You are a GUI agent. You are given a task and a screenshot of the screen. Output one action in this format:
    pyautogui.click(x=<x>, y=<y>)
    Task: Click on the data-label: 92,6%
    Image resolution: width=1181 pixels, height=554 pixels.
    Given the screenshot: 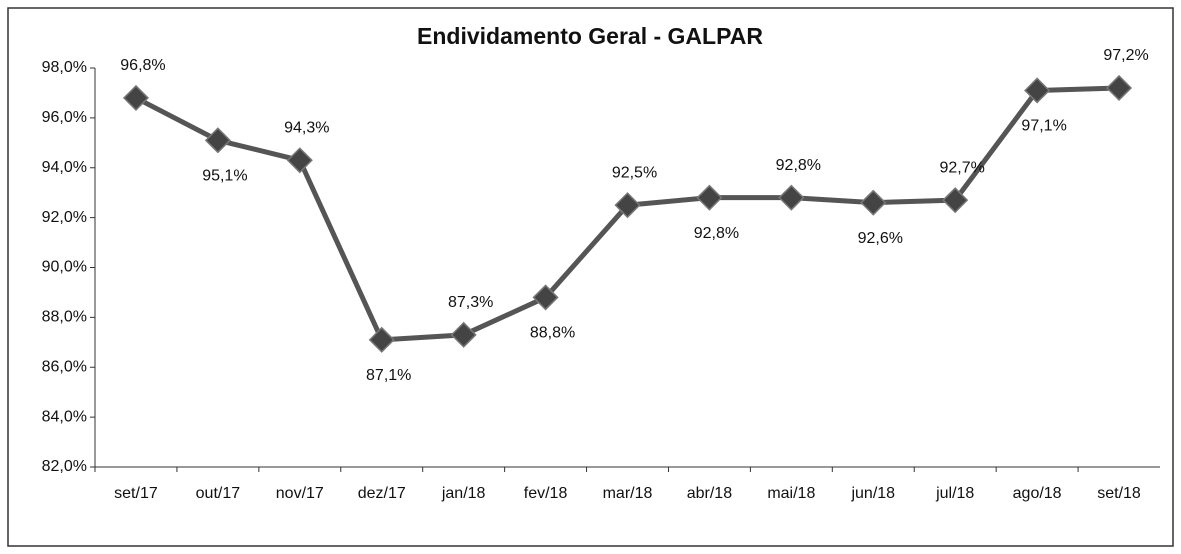 What is the action you would take?
    pyautogui.click(x=880, y=238)
    